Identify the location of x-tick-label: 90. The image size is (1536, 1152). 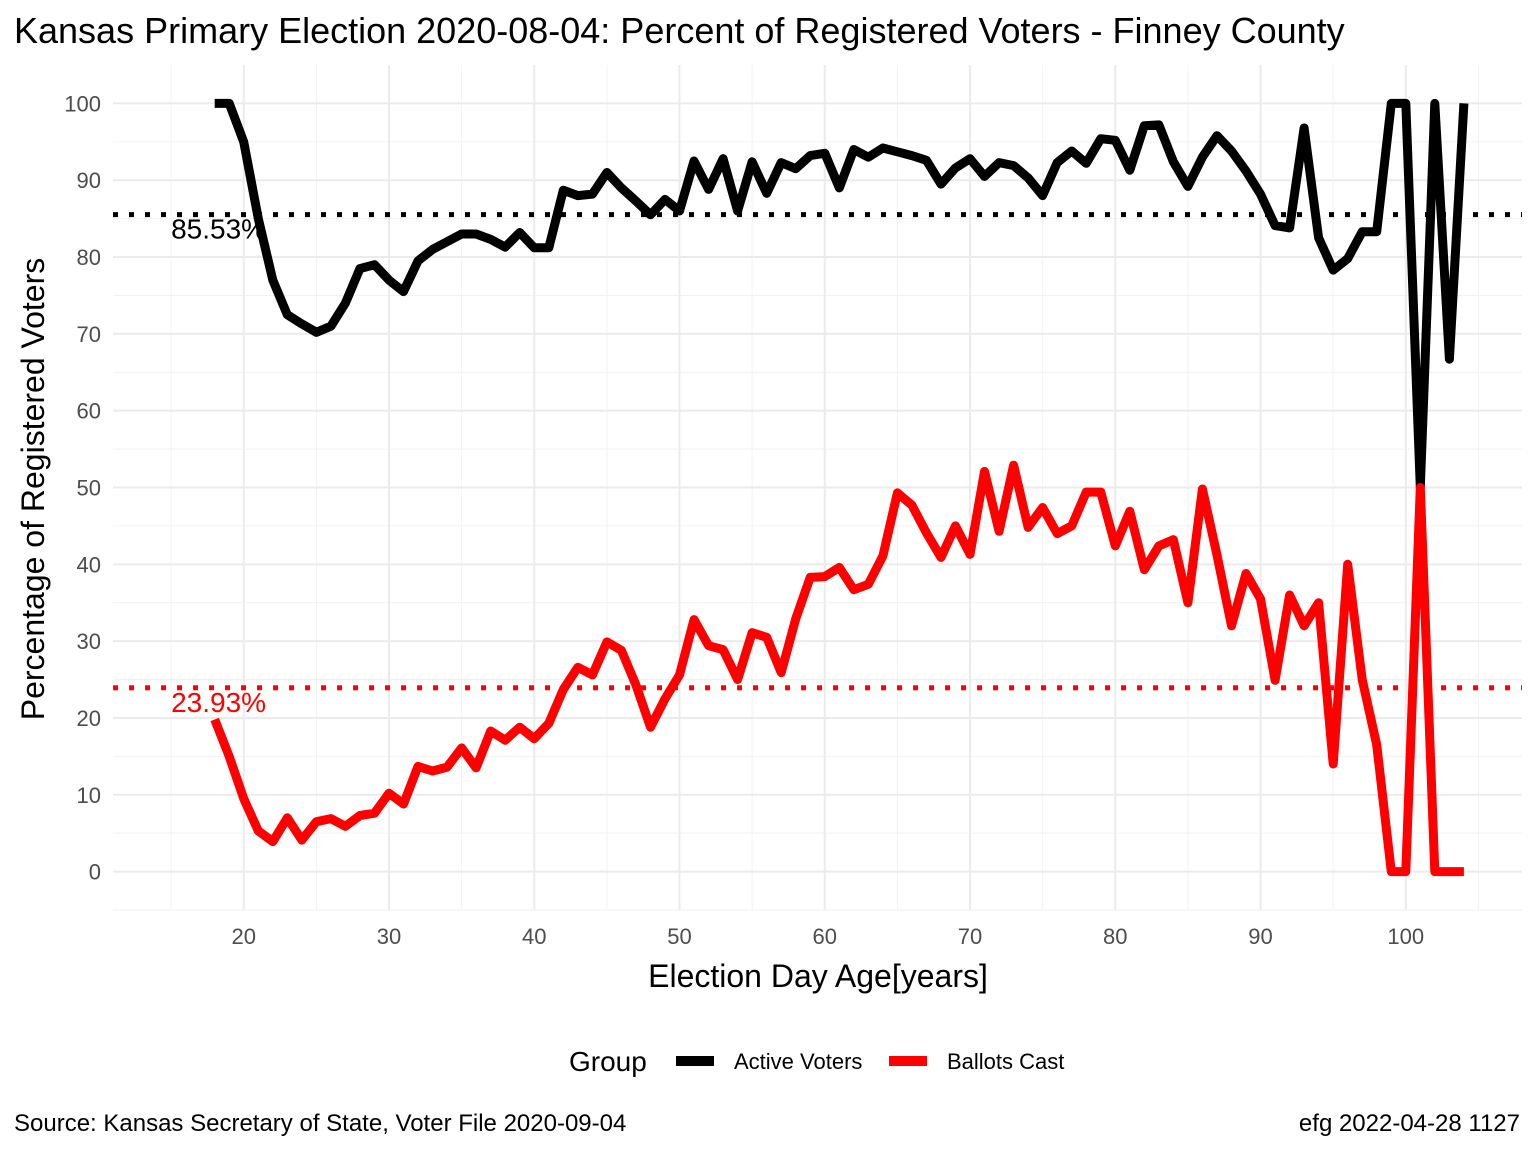
(1260, 936).